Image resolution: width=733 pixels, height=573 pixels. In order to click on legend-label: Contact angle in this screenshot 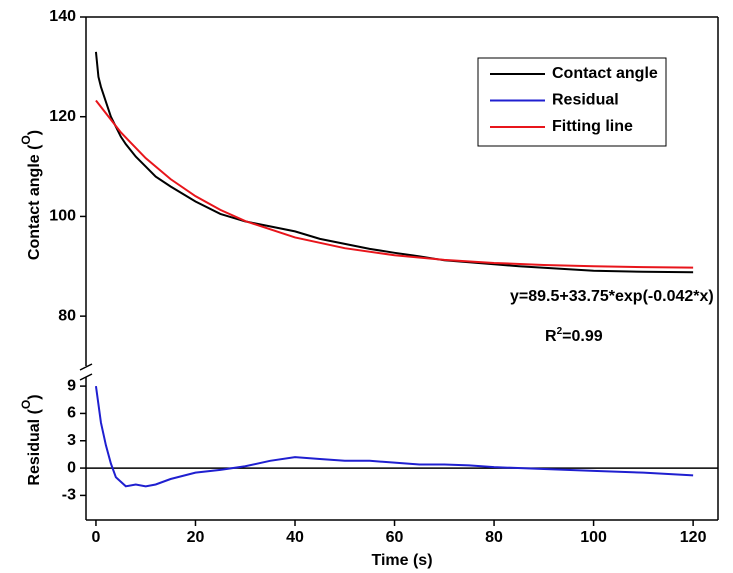, I will do `click(605, 73)`.